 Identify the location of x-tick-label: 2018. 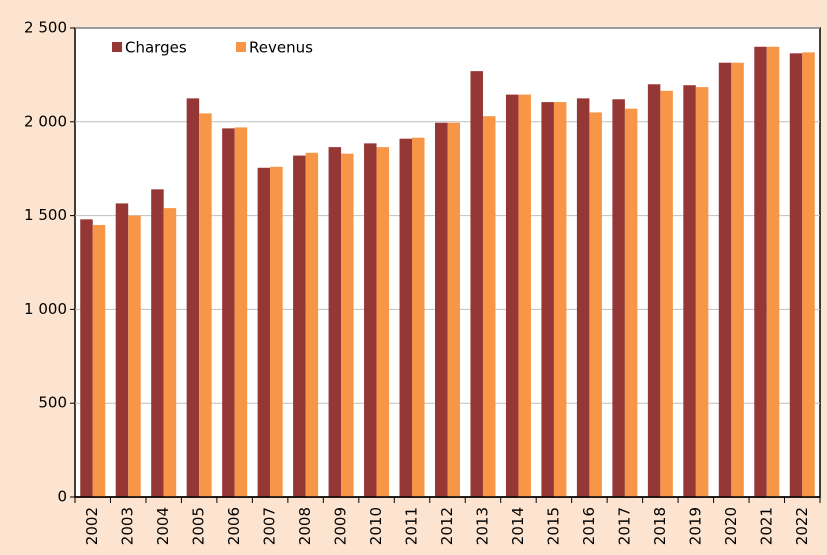
(660, 526).